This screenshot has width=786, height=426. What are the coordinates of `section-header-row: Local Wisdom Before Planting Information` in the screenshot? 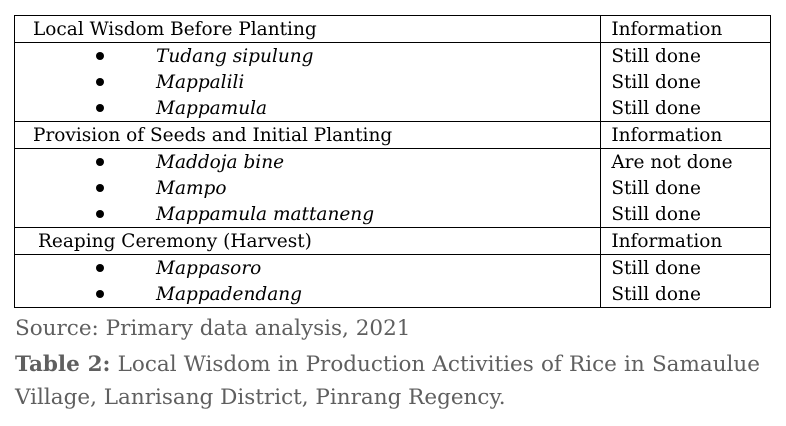 It's located at (392, 29).